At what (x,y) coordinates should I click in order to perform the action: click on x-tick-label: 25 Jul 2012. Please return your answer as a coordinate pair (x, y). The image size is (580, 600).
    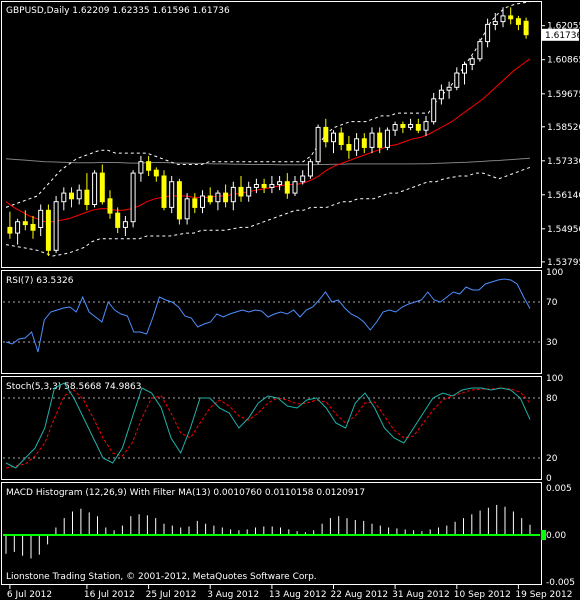
    Looking at the image, I should click on (171, 595).